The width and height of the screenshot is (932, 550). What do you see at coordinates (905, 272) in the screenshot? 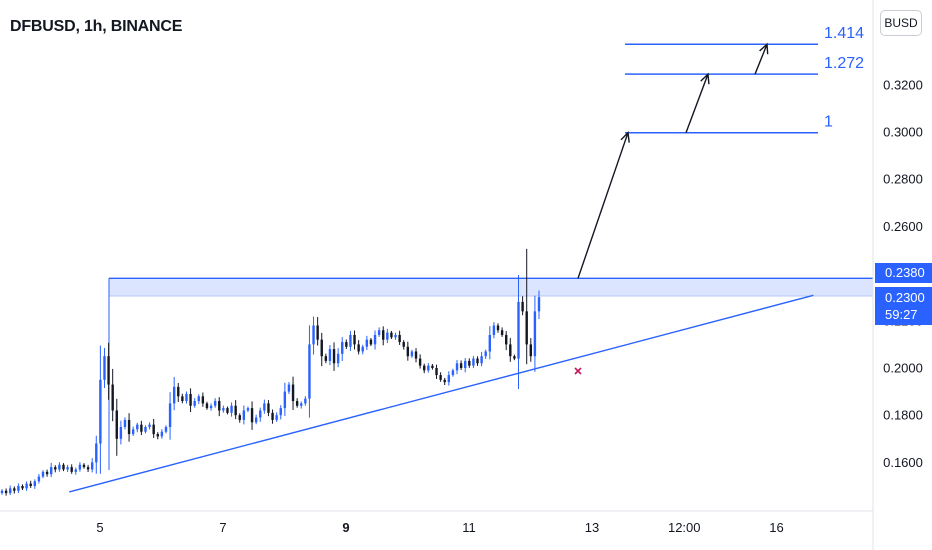
I see `resistance-price-value: 0.2380` at bounding box center [905, 272].